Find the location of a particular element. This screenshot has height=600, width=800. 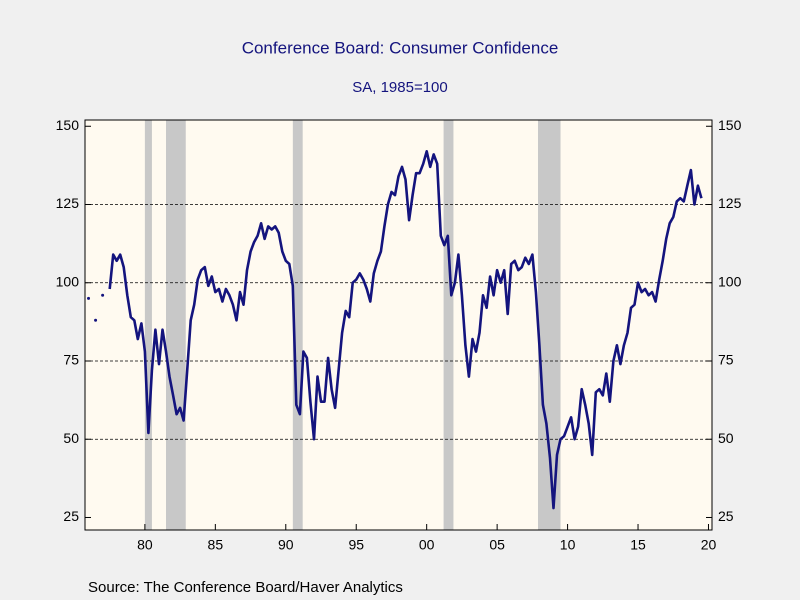

y-tick-label: 150 is located at coordinates (68, 125).